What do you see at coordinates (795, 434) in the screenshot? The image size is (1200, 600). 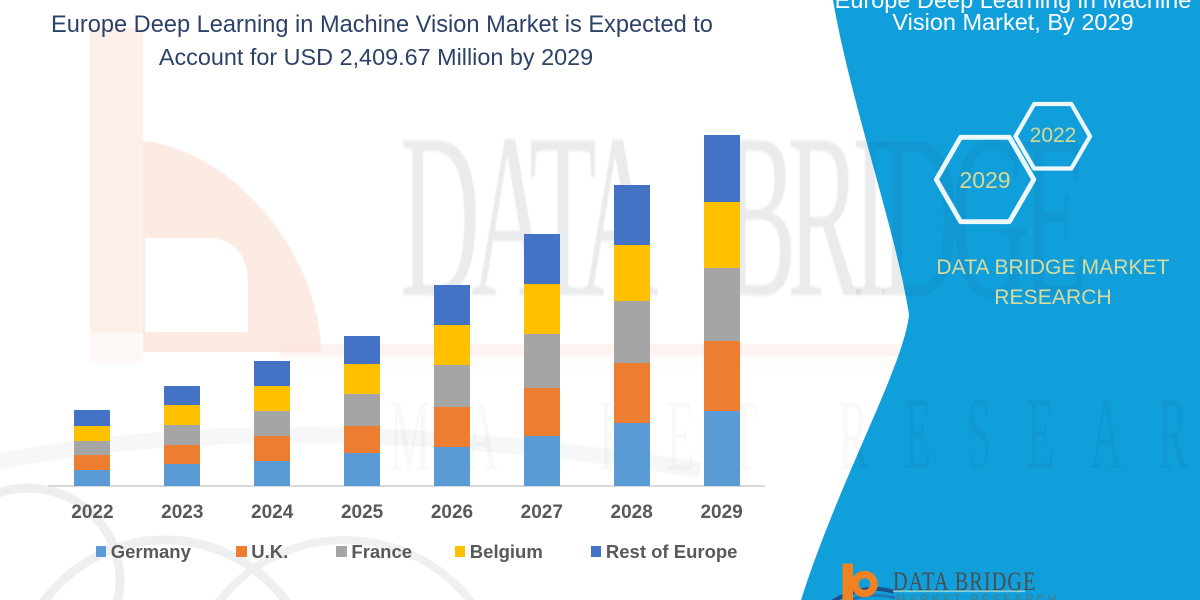 I see `svg-text: MARKET RESEARCH` at bounding box center [795, 434].